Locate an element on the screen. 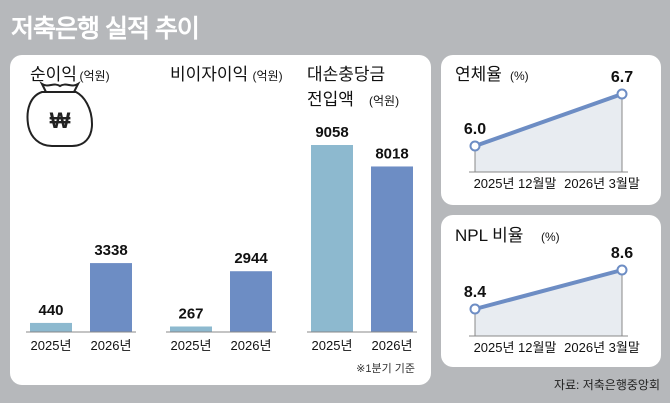  chart-title: 연체율 is located at coordinates (478, 74).